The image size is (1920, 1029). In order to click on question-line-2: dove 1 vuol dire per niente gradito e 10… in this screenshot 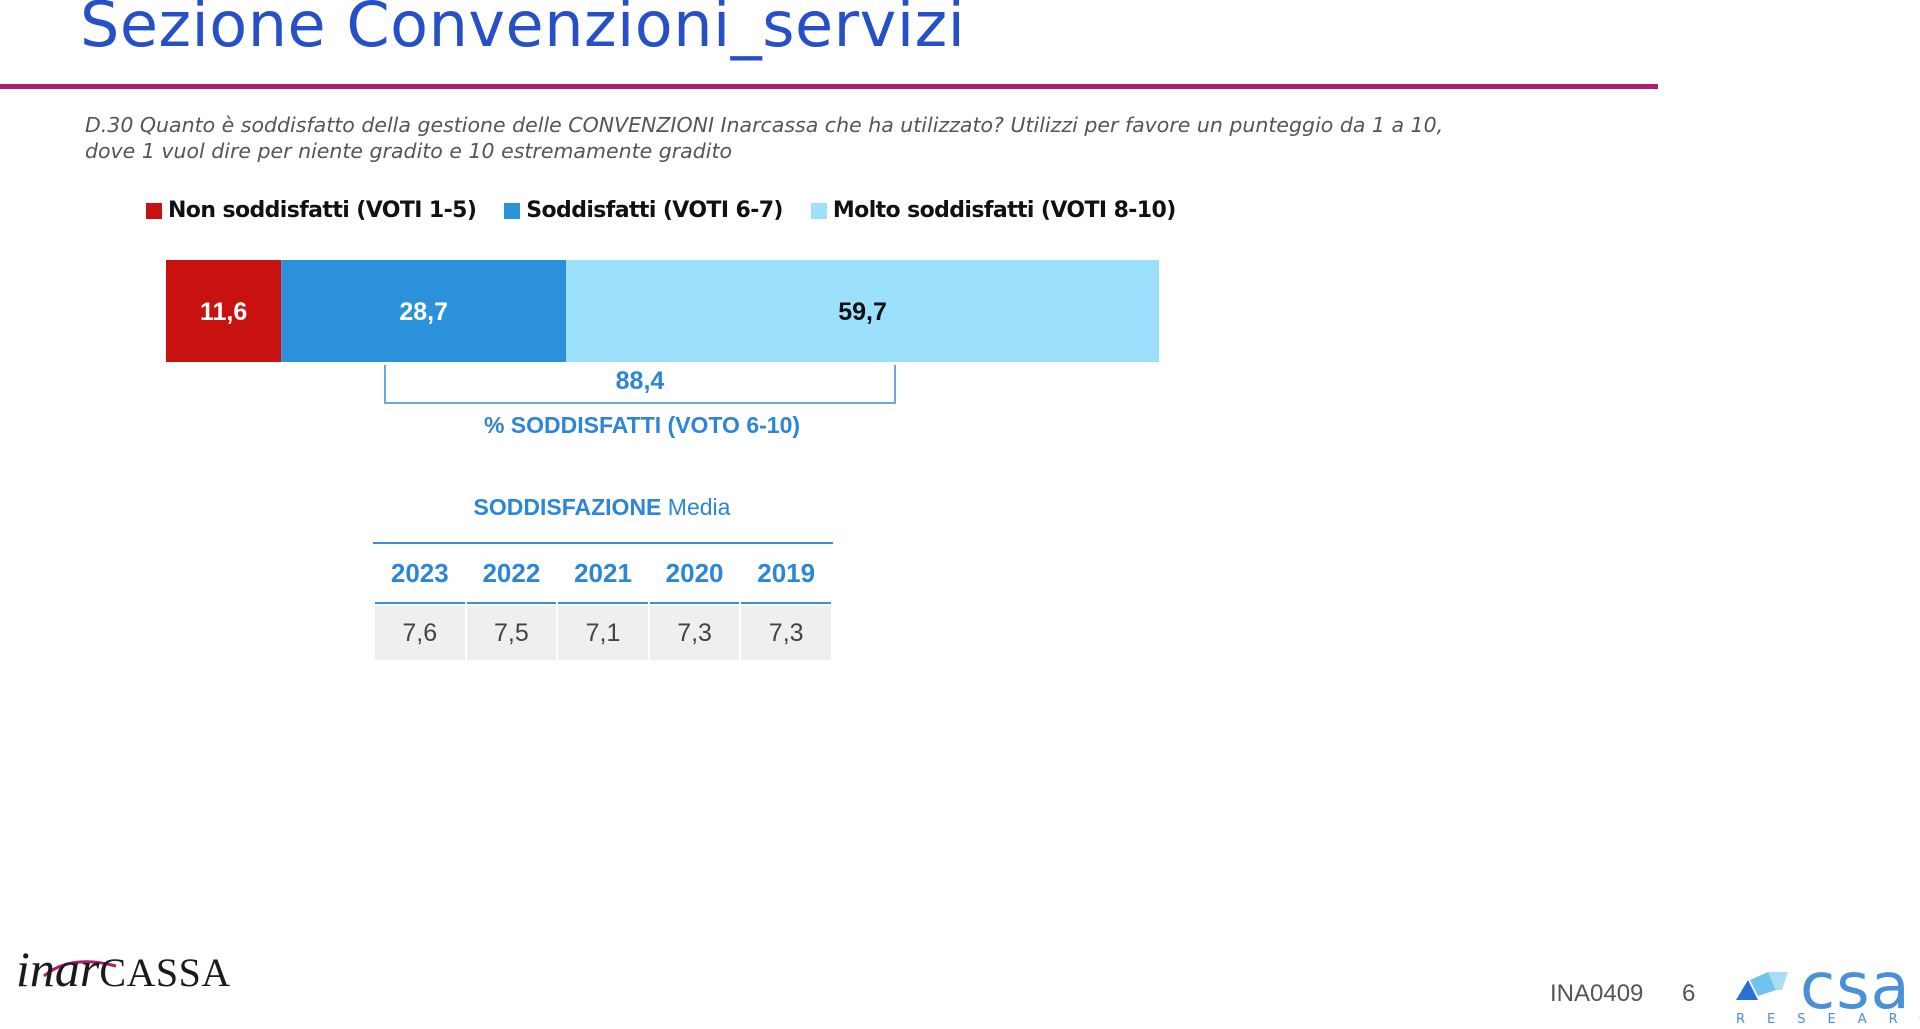, I will do `click(409, 151)`.